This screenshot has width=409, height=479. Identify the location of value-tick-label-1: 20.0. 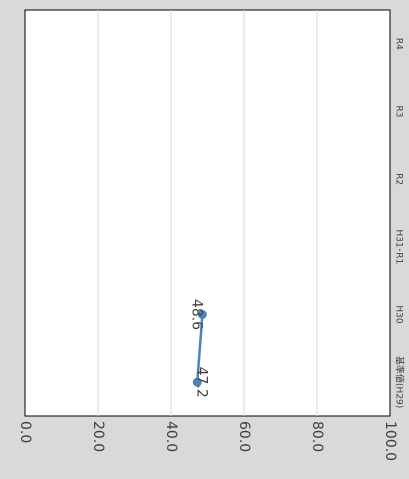
(98, 436).